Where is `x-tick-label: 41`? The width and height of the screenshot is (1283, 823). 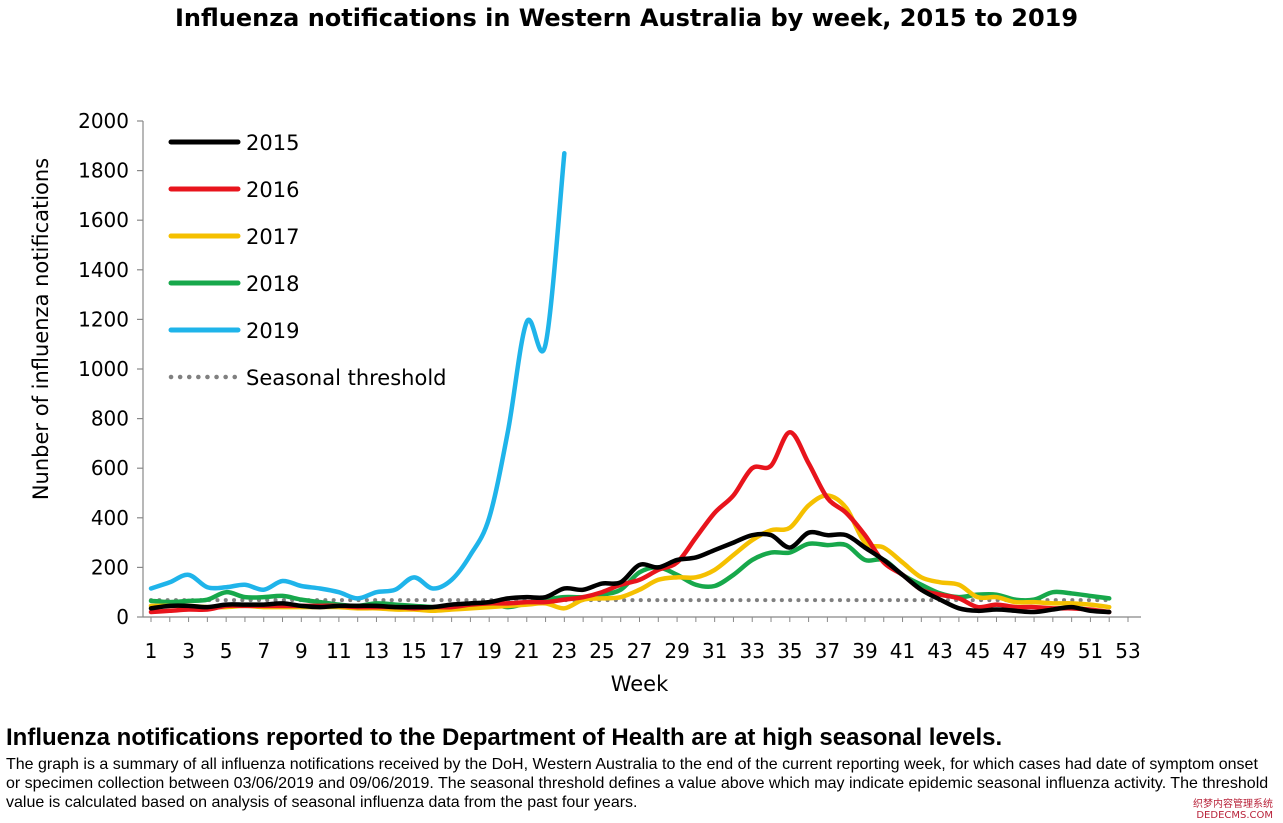
x-tick-label: 41 is located at coordinates (902, 651).